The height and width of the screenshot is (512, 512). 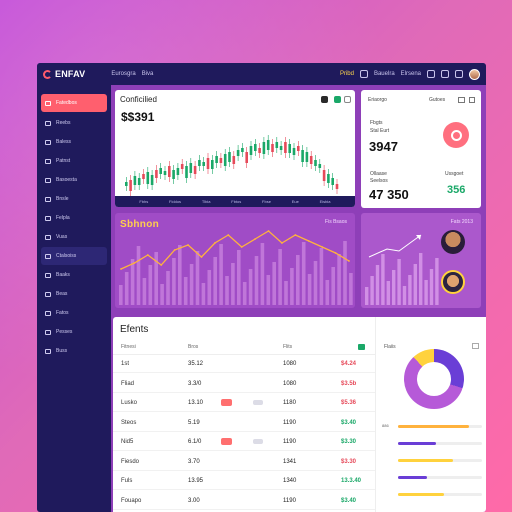 I want to click on row-name: Fuls, so click(x=127, y=481).